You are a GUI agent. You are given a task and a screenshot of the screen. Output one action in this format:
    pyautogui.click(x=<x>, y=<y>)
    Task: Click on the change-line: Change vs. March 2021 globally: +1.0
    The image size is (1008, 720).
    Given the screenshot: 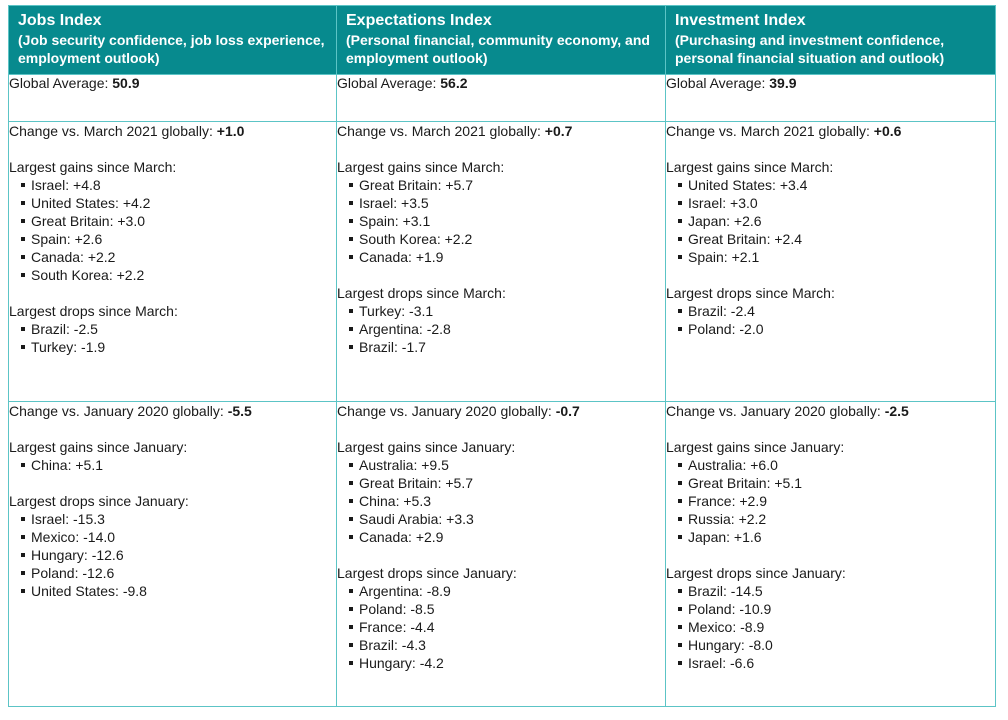 What is the action you would take?
    pyautogui.click(x=172, y=131)
    